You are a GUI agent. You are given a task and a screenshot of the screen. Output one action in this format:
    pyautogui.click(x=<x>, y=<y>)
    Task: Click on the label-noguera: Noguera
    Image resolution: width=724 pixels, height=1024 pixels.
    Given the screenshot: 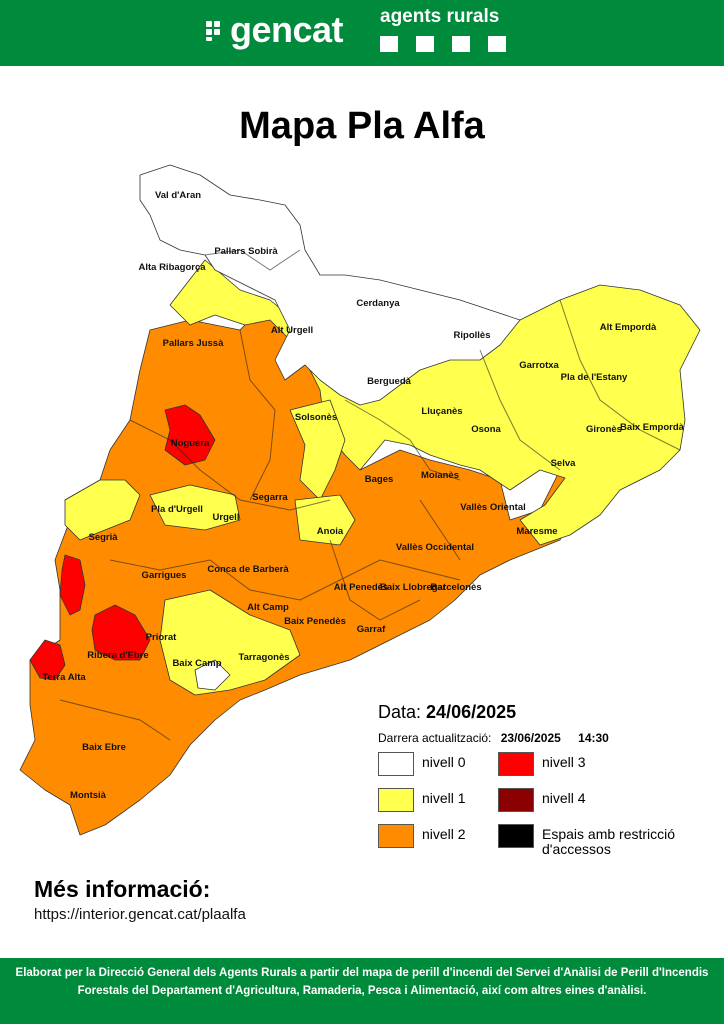 What is the action you would take?
    pyautogui.click(x=190, y=443)
    